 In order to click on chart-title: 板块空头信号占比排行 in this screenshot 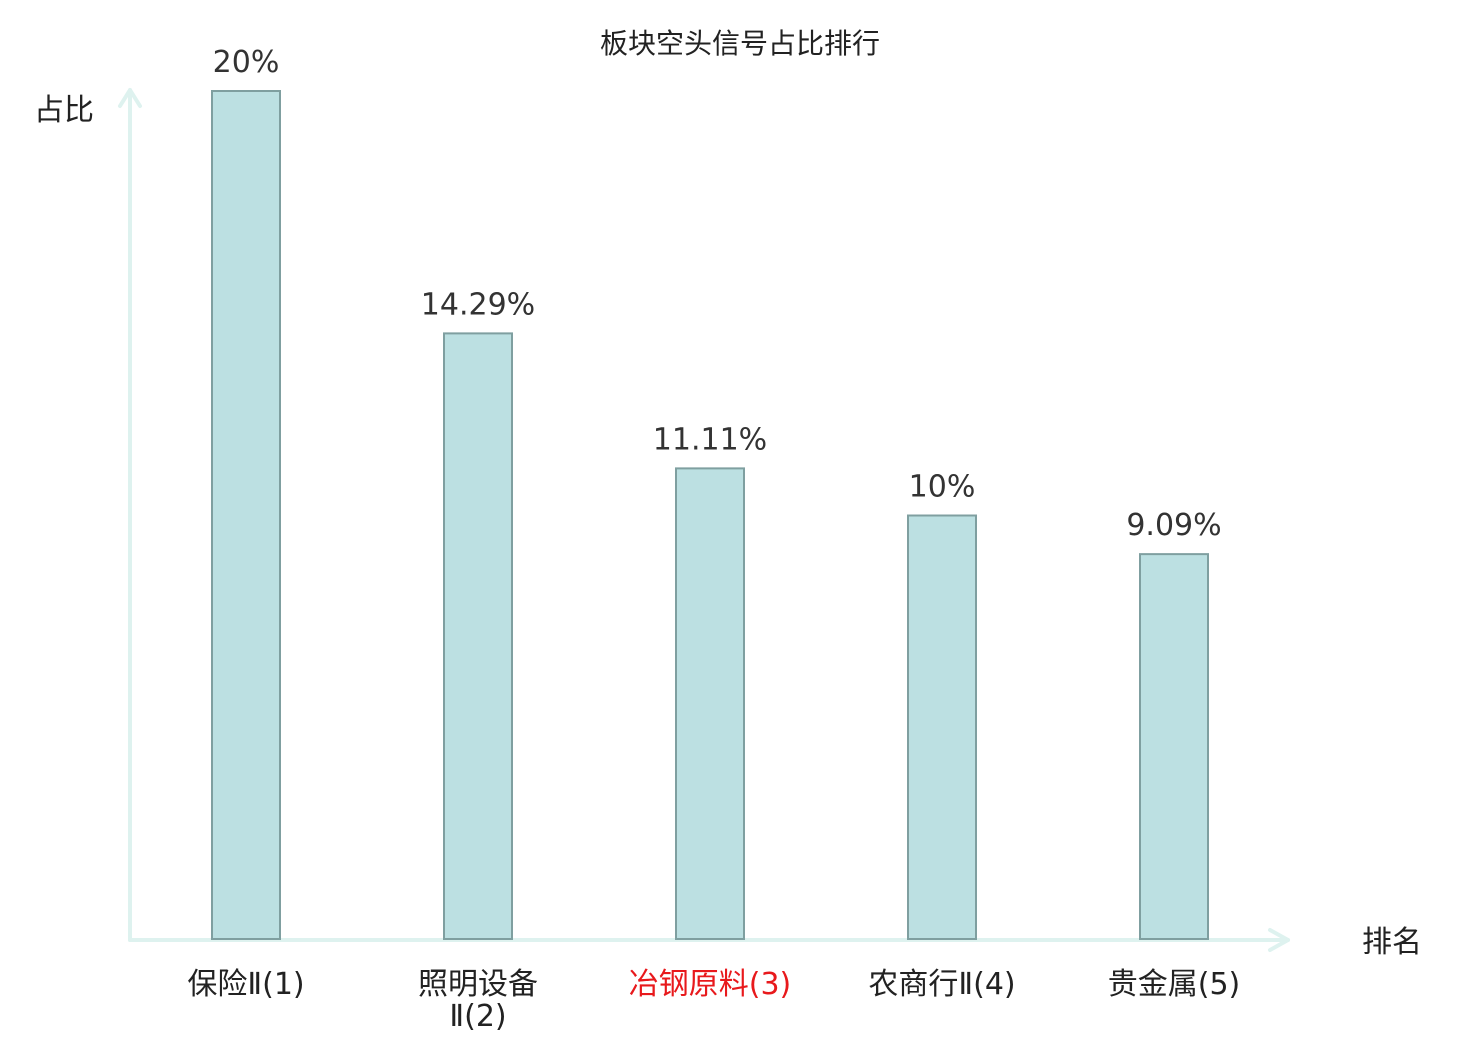, I will do `click(740, 43)`.